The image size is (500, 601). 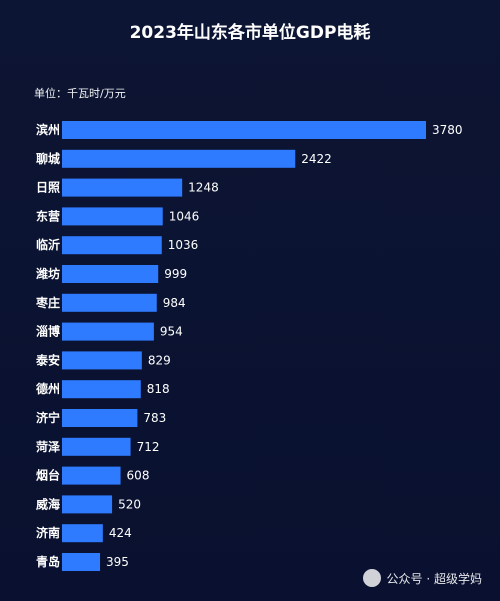 I want to click on value-label: 1046, so click(x=184, y=216).